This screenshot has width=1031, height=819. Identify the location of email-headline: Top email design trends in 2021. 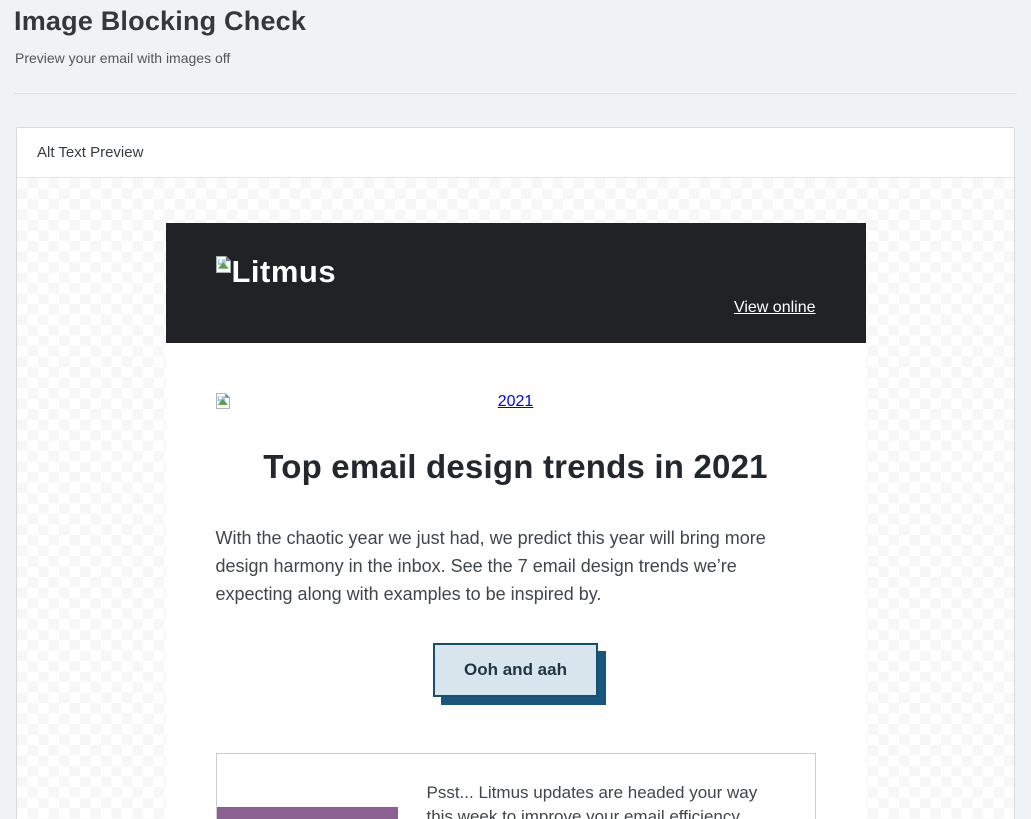
(515, 466).